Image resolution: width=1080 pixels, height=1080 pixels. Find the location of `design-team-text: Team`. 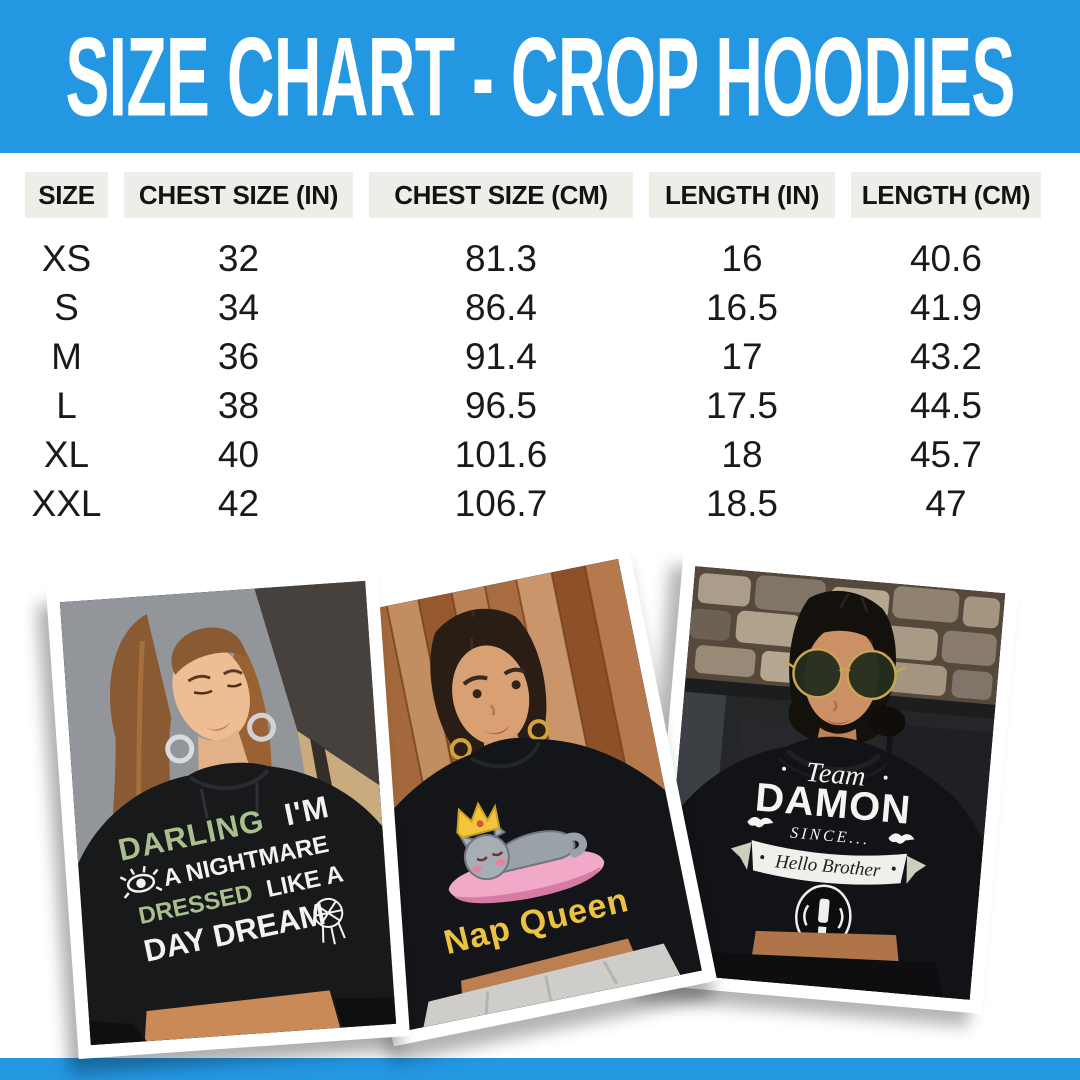

design-team-text: Team is located at coordinates (836, 775).